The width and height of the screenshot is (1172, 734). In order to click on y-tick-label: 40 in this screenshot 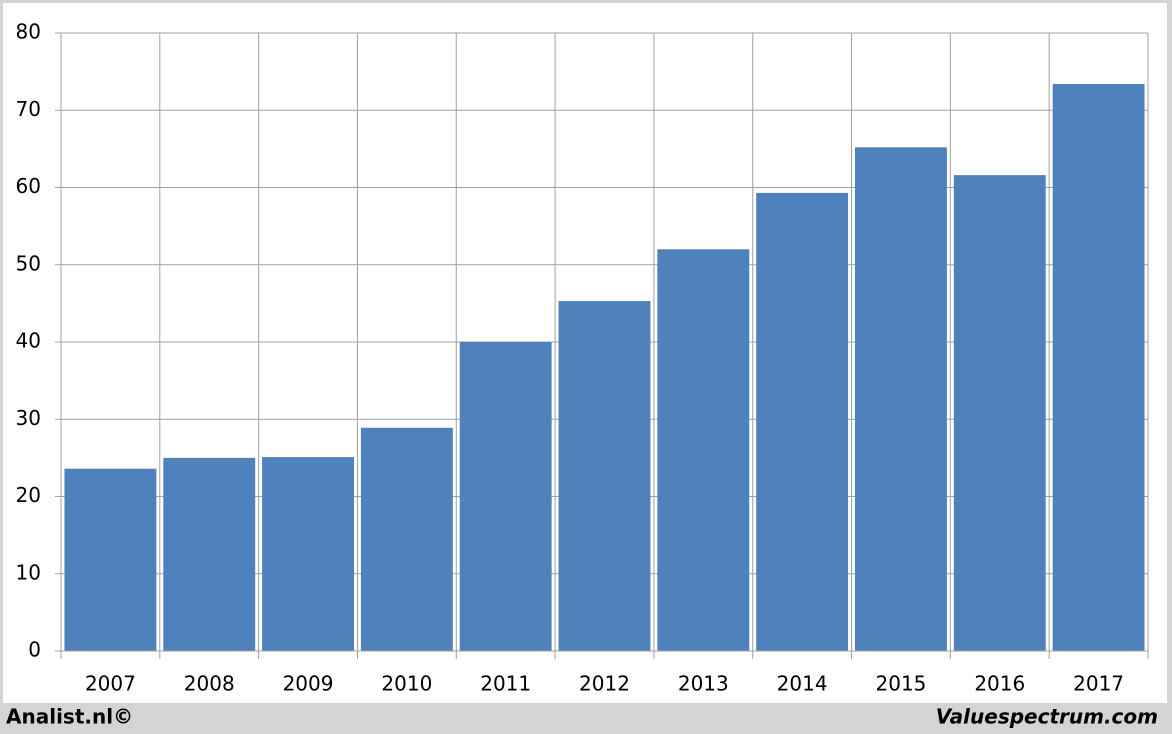, I will do `click(28, 341)`.